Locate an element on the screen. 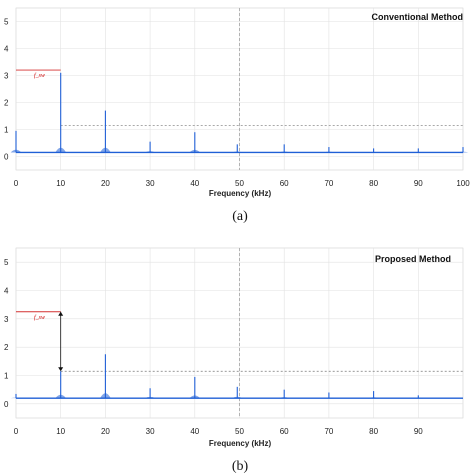  x-tick-label: 100 is located at coordinates (463, 183).